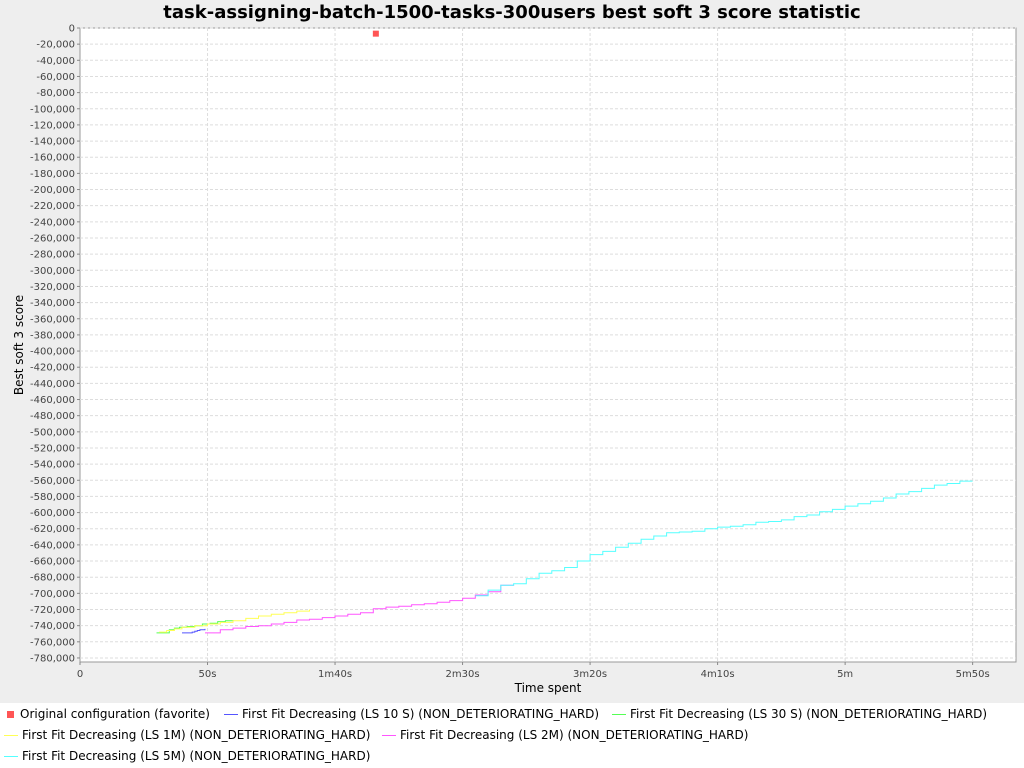 Image resolution: width=1024 pixels, height=768 pixels. I want to click on x-tick-label: 1m40s, so click(335, 674).